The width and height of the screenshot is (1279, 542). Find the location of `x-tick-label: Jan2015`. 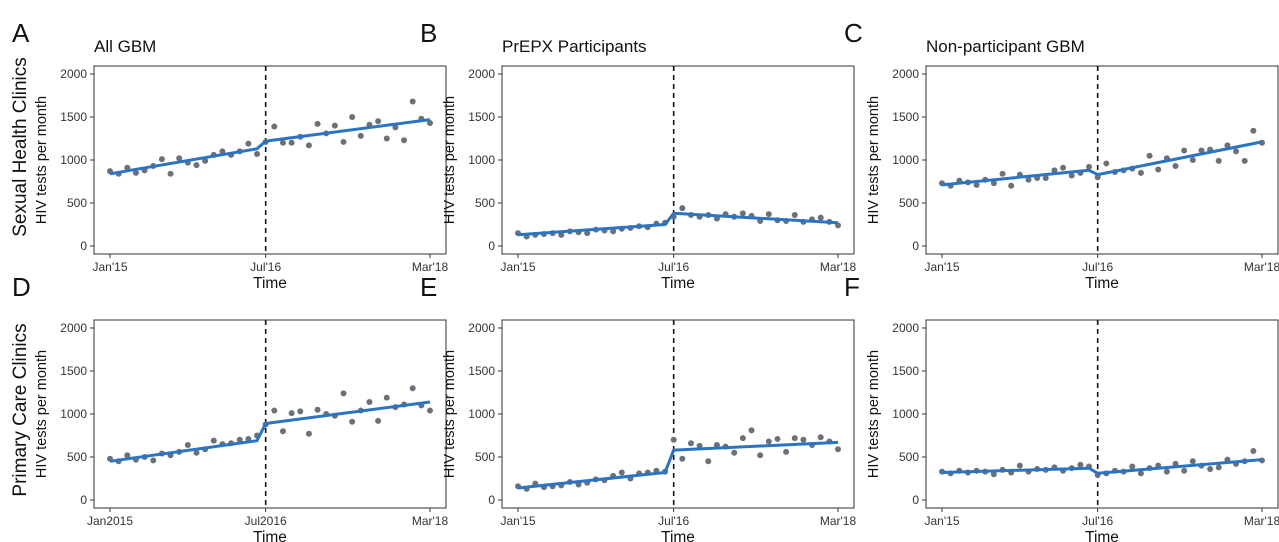

x-tick-label: Jan2015 is located at coordinates (110, 521).